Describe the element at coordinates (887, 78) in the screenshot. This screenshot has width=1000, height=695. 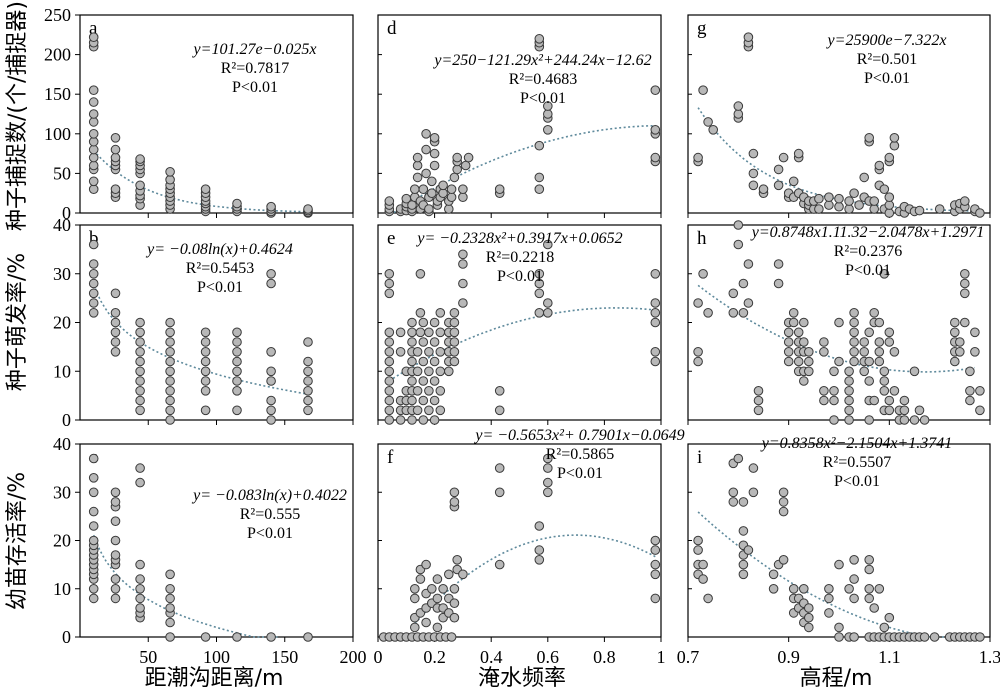
I see `p-value-label: P<0.01` at that location.